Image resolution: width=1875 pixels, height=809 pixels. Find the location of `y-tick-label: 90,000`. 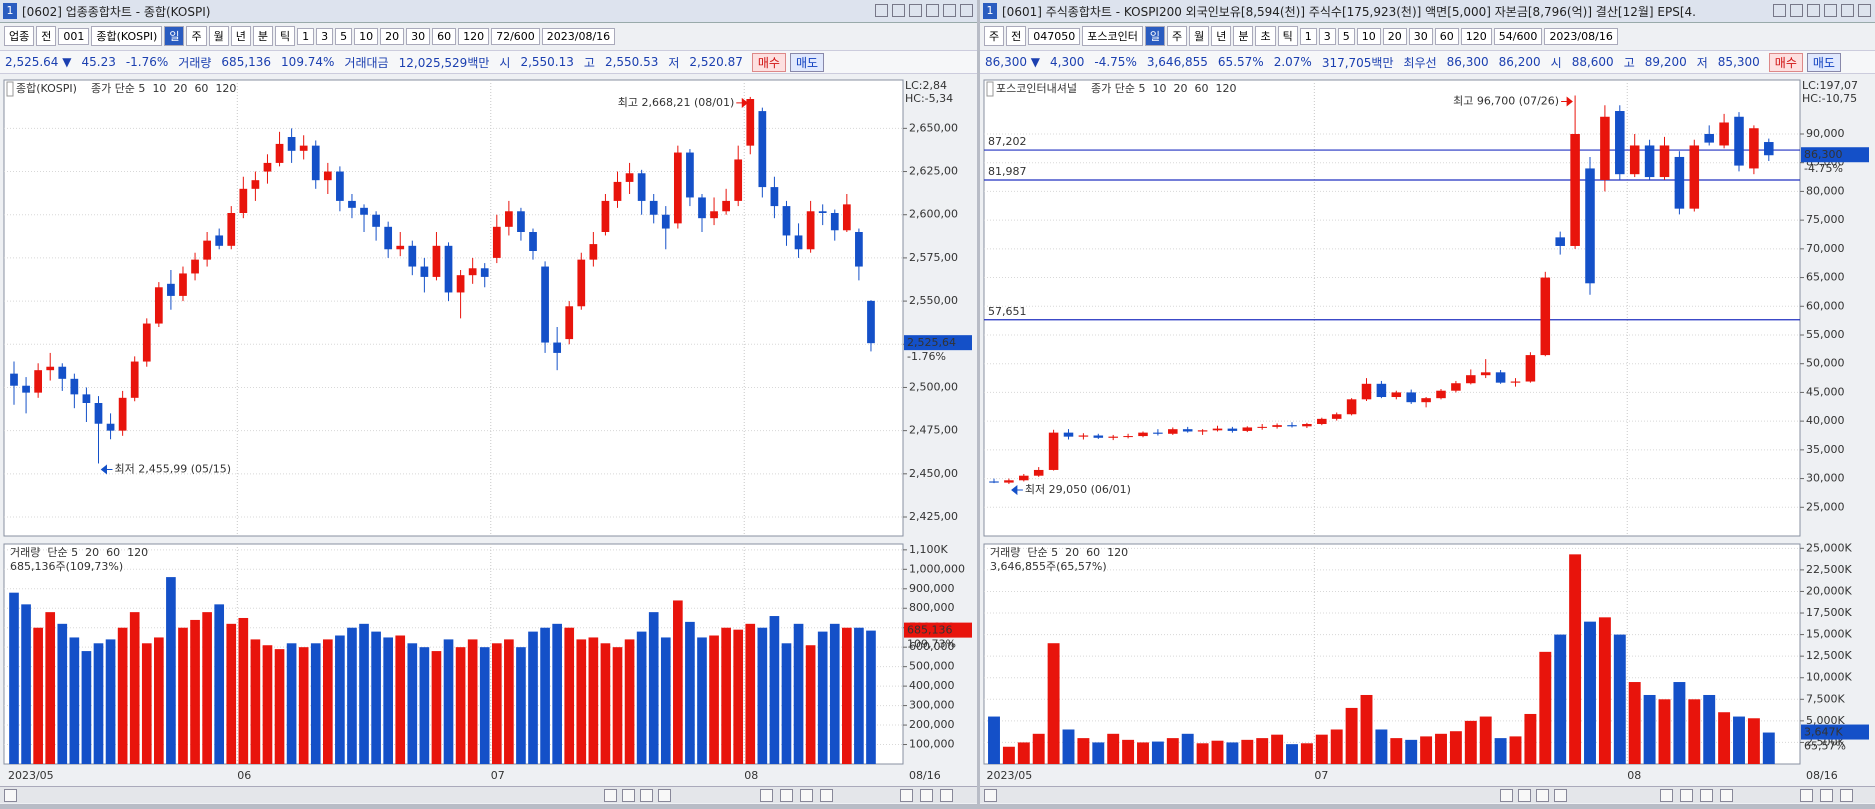

y-tick-label: 90,000 is located at coordinates (1825, 133).